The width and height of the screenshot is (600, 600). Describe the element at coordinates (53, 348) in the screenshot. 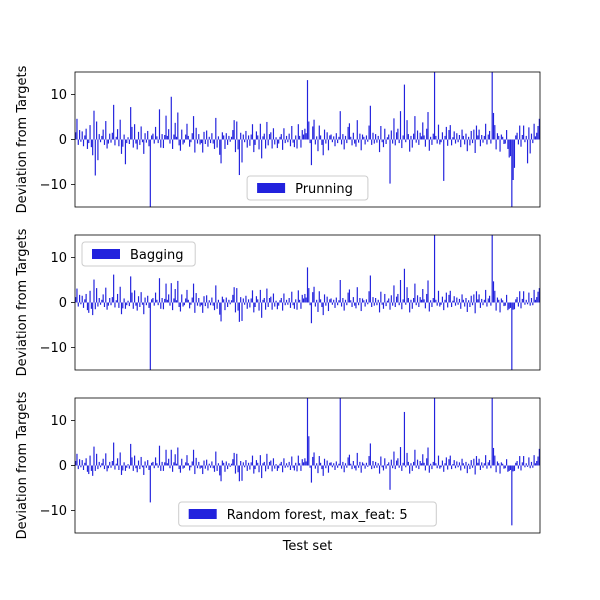

I see `y-tick-label: −10` at that location.